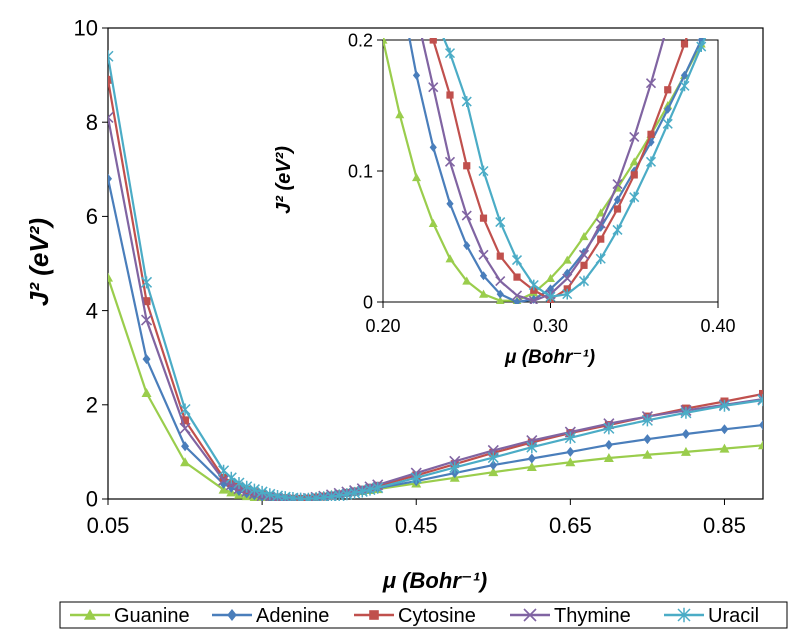  I want to click on legend: Guanine Adenine Cytosine Thymine Uracil, so click(423, 615).